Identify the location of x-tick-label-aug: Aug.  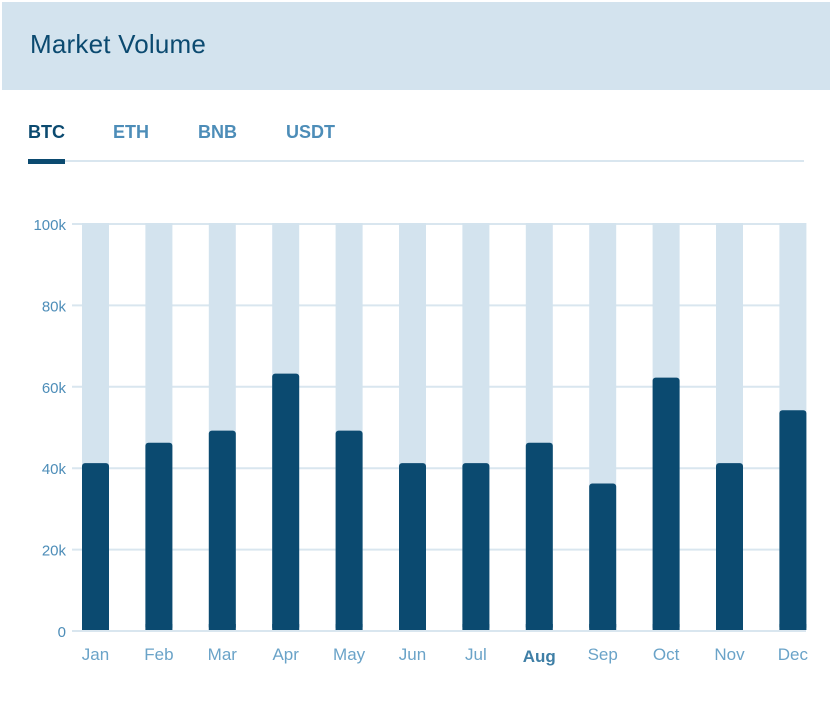
(539, 656).